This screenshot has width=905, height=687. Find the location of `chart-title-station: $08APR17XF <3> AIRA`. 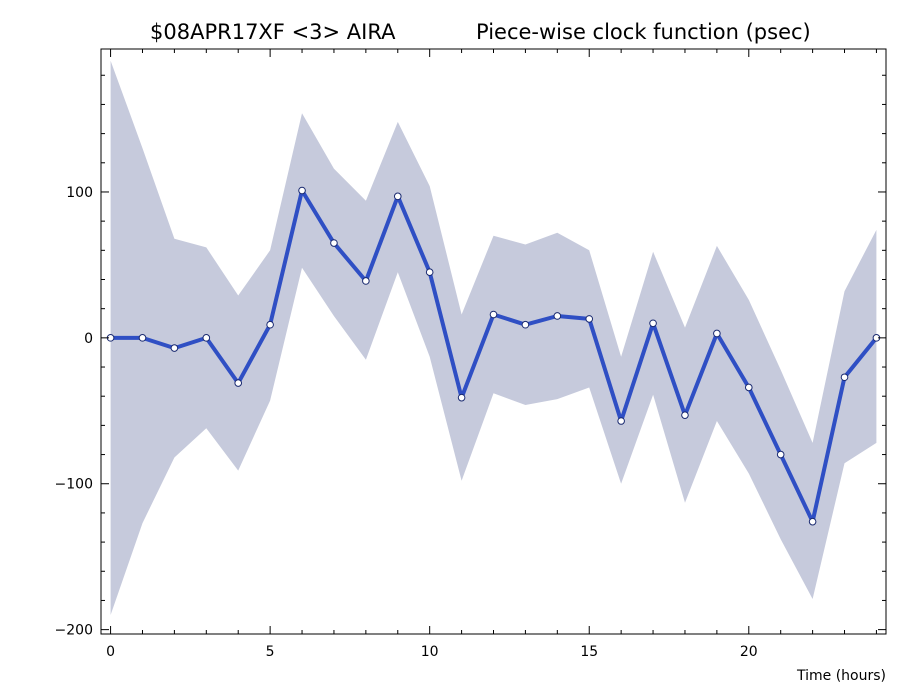

chart-title-station: $08APR17XF <3> AIRA is located at coordinates (273, 32).